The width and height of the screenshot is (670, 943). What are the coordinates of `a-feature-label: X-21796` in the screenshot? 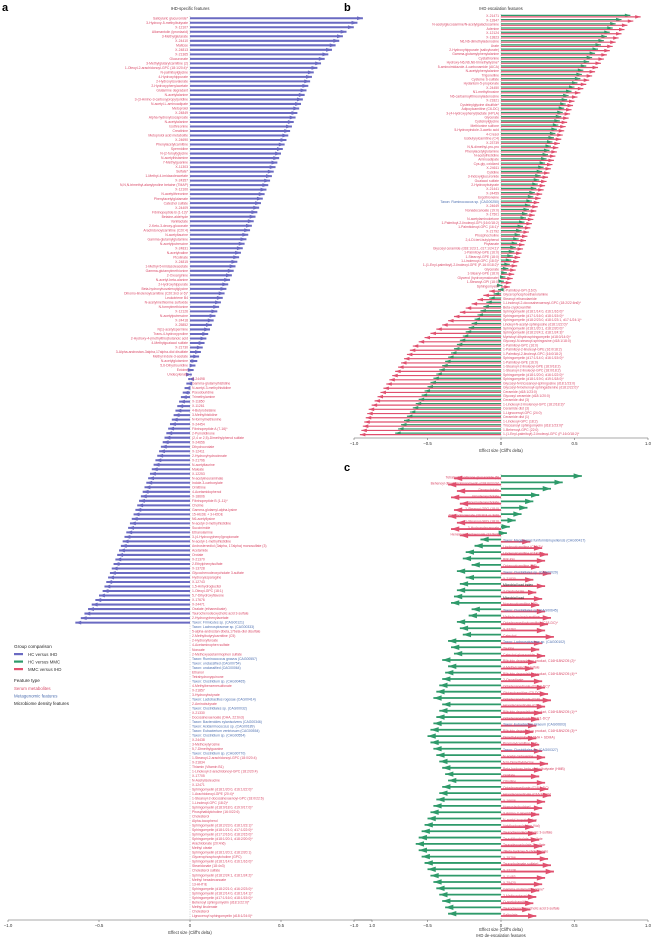 It's located at (198, 460).